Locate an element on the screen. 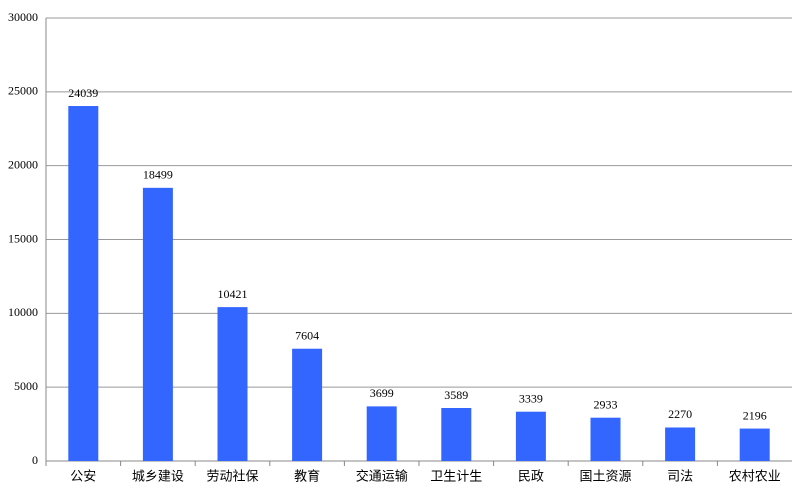 The height and width of the screenshot is (490, 798). data-label: 18499 is located at coordinates (158, 175).